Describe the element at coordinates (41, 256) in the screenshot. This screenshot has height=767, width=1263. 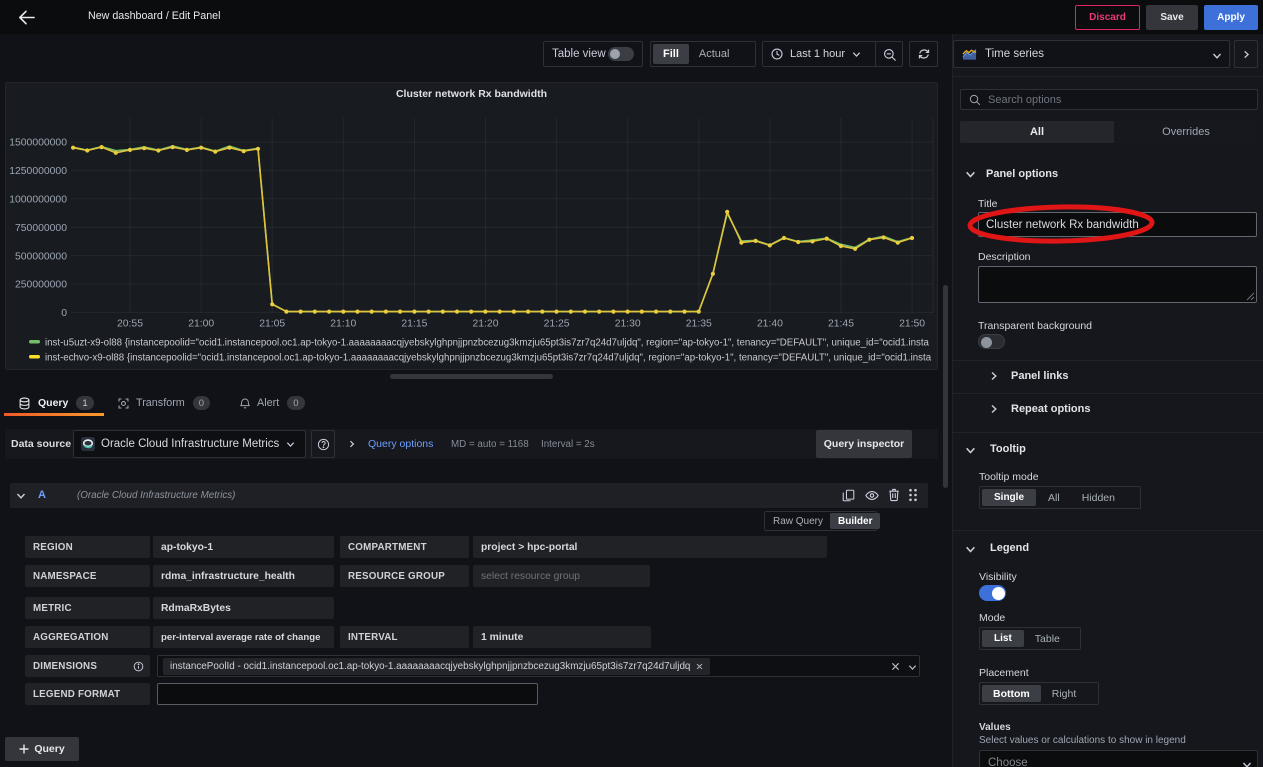
I see `svg-text: 500000000` at that location.